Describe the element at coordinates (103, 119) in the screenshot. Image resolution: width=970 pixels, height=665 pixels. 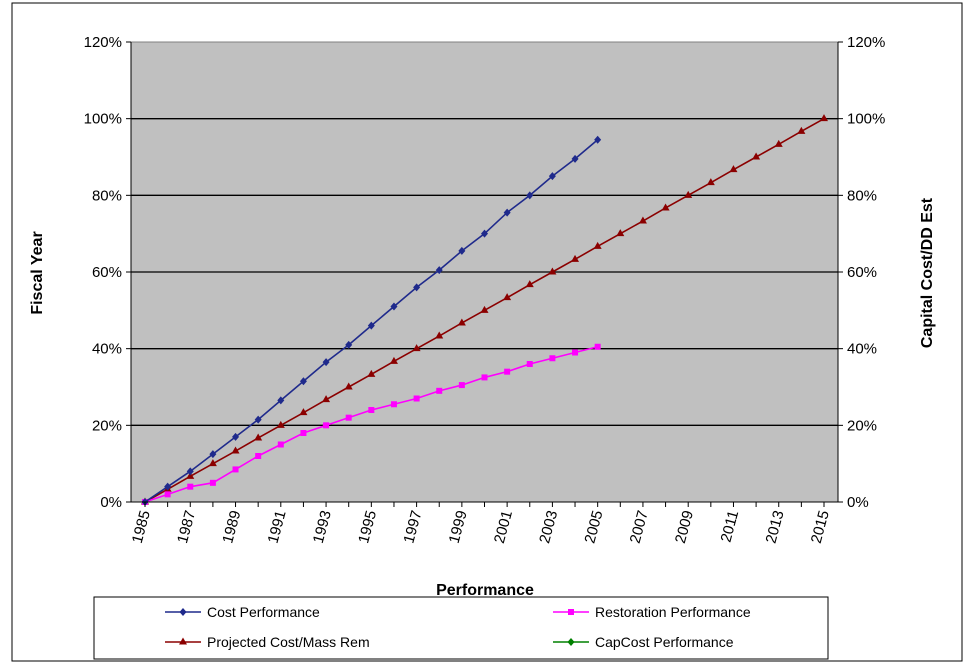
I see `y-tick-label-left: 100%` at that location.